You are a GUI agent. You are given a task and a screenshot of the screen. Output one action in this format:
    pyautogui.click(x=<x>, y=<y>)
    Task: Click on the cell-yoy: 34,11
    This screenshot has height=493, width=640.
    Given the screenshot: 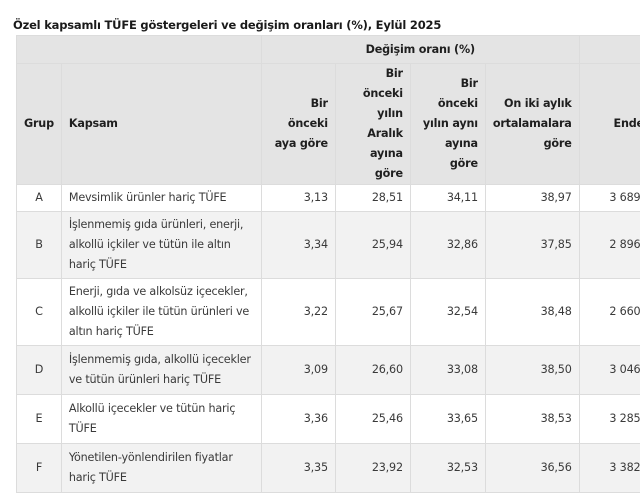 What is the action you would take?
    pyautogui.click(x=447, y=198)
    